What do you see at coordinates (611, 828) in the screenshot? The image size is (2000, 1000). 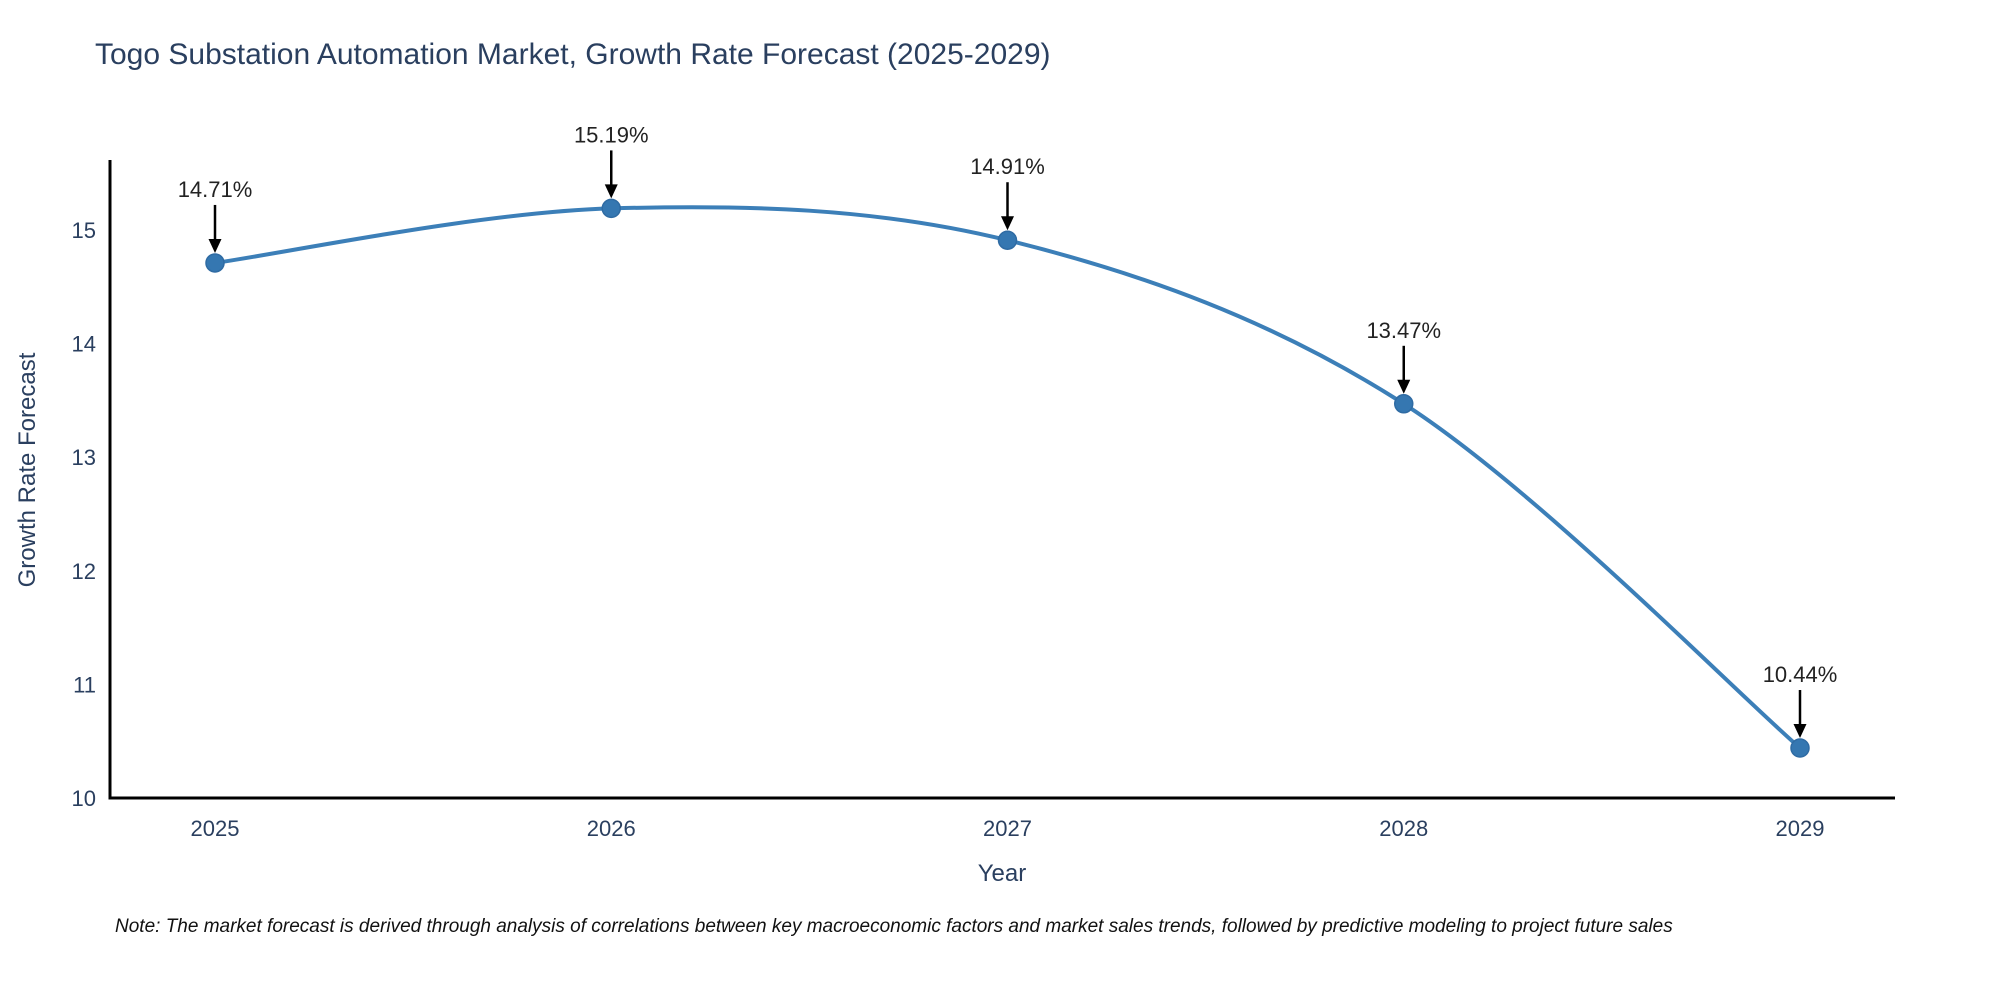 I see `x-tick-label: 2026` at bounding box center [611, 828].